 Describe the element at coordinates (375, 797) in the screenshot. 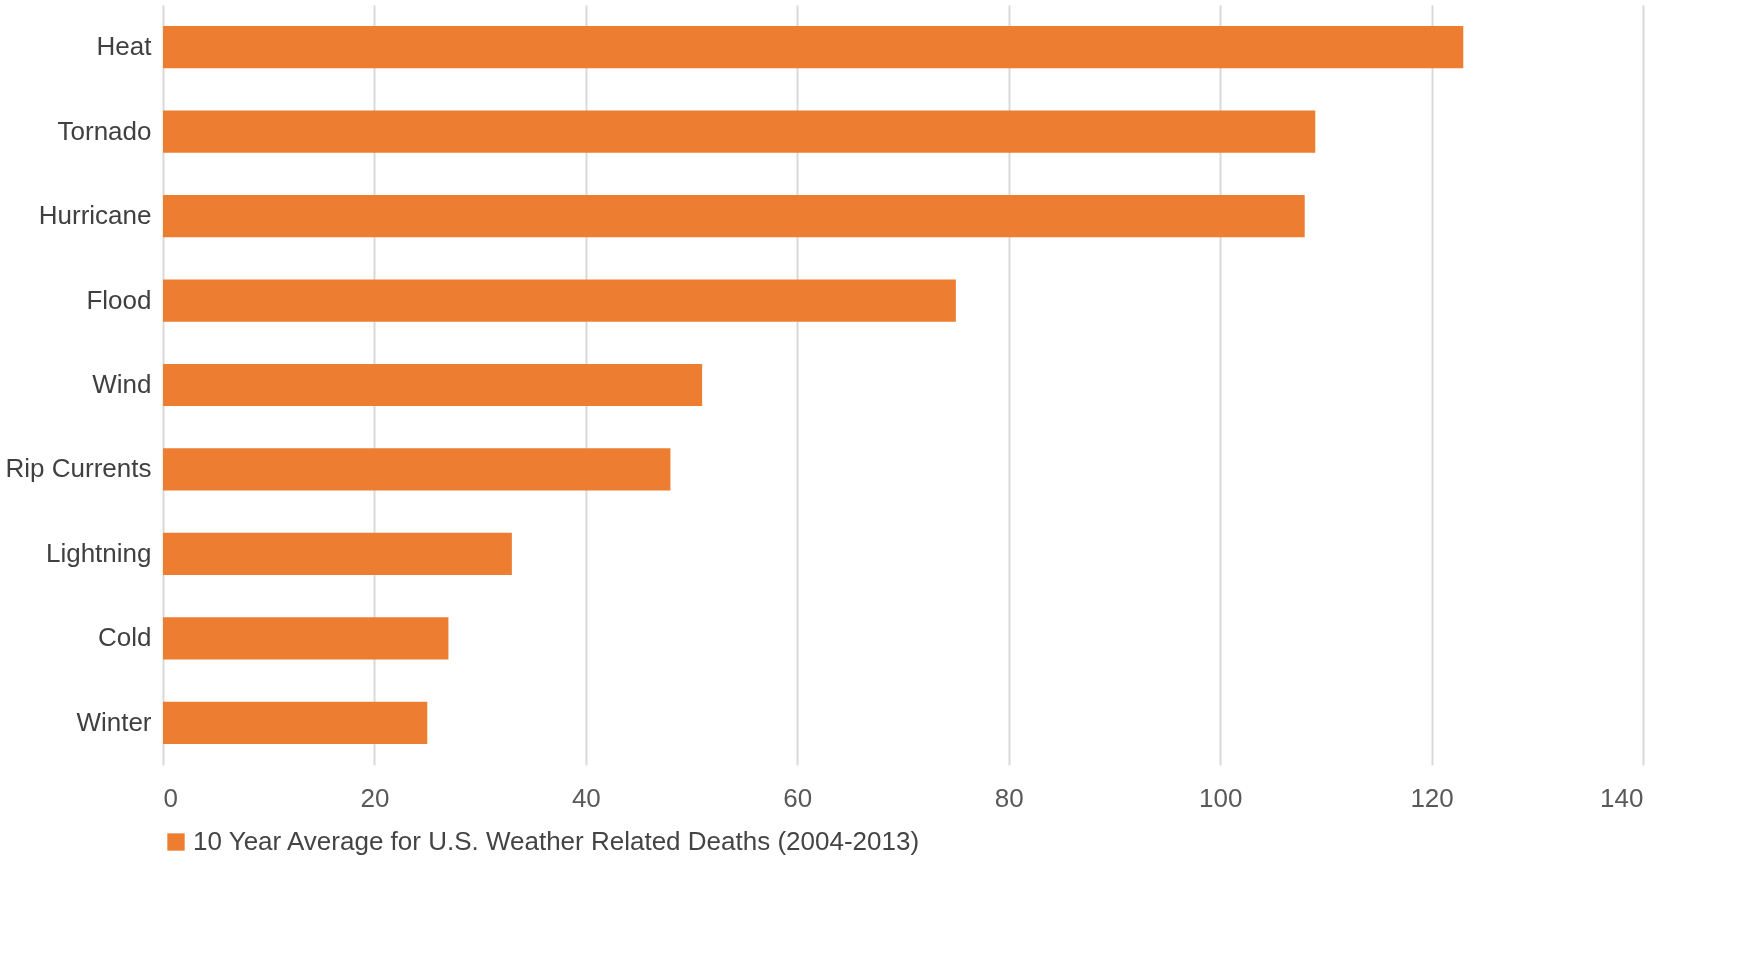

I see `x-tick-label: 20` at that location.